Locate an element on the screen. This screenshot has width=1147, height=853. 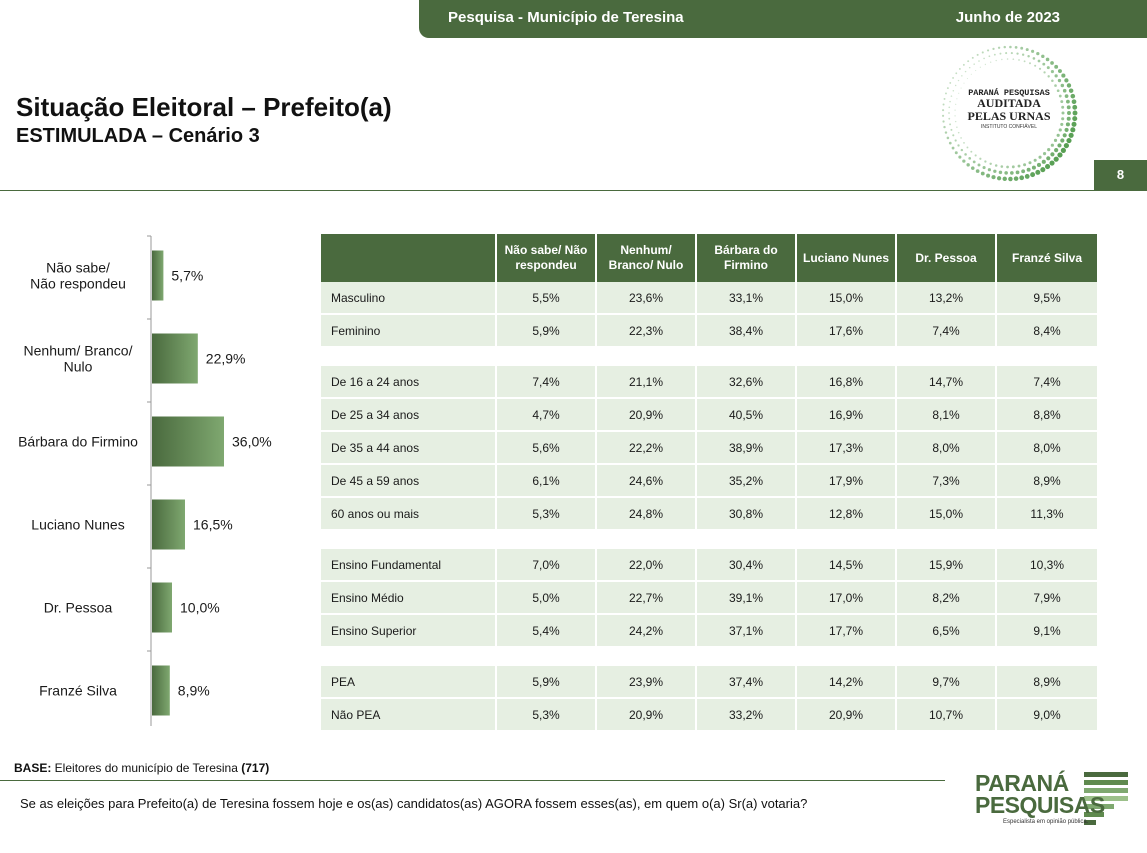
seal-line1: PARANÁ PESQUISAS is located at coordinates (1009, 92).